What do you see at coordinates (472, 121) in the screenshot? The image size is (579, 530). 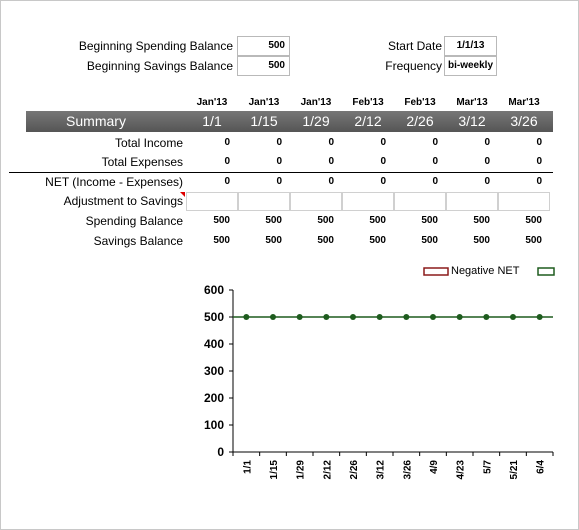 I see `period-date: 3/12` at bounding box center [472, 121].